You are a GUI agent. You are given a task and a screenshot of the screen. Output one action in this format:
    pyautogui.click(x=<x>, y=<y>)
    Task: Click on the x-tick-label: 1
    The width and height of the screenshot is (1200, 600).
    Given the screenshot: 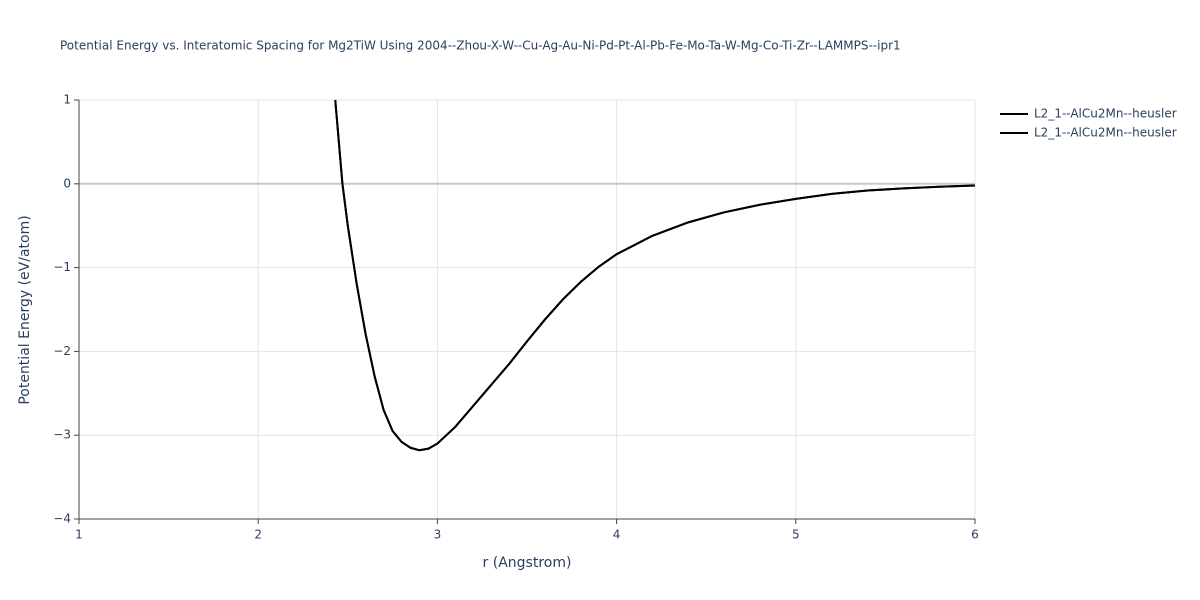 What is the action you would take?
    pyautogui.click(x=79, y=535)
    